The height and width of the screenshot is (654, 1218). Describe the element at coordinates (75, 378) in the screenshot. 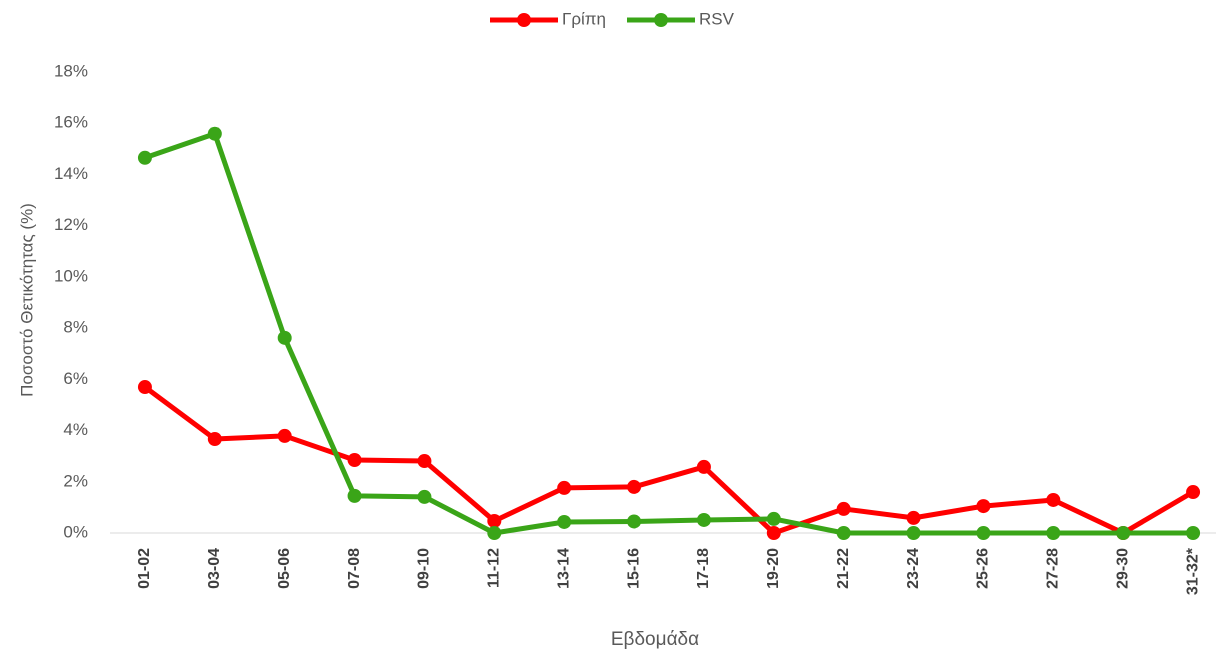

I see `y-tick-label: 6%` at that location.